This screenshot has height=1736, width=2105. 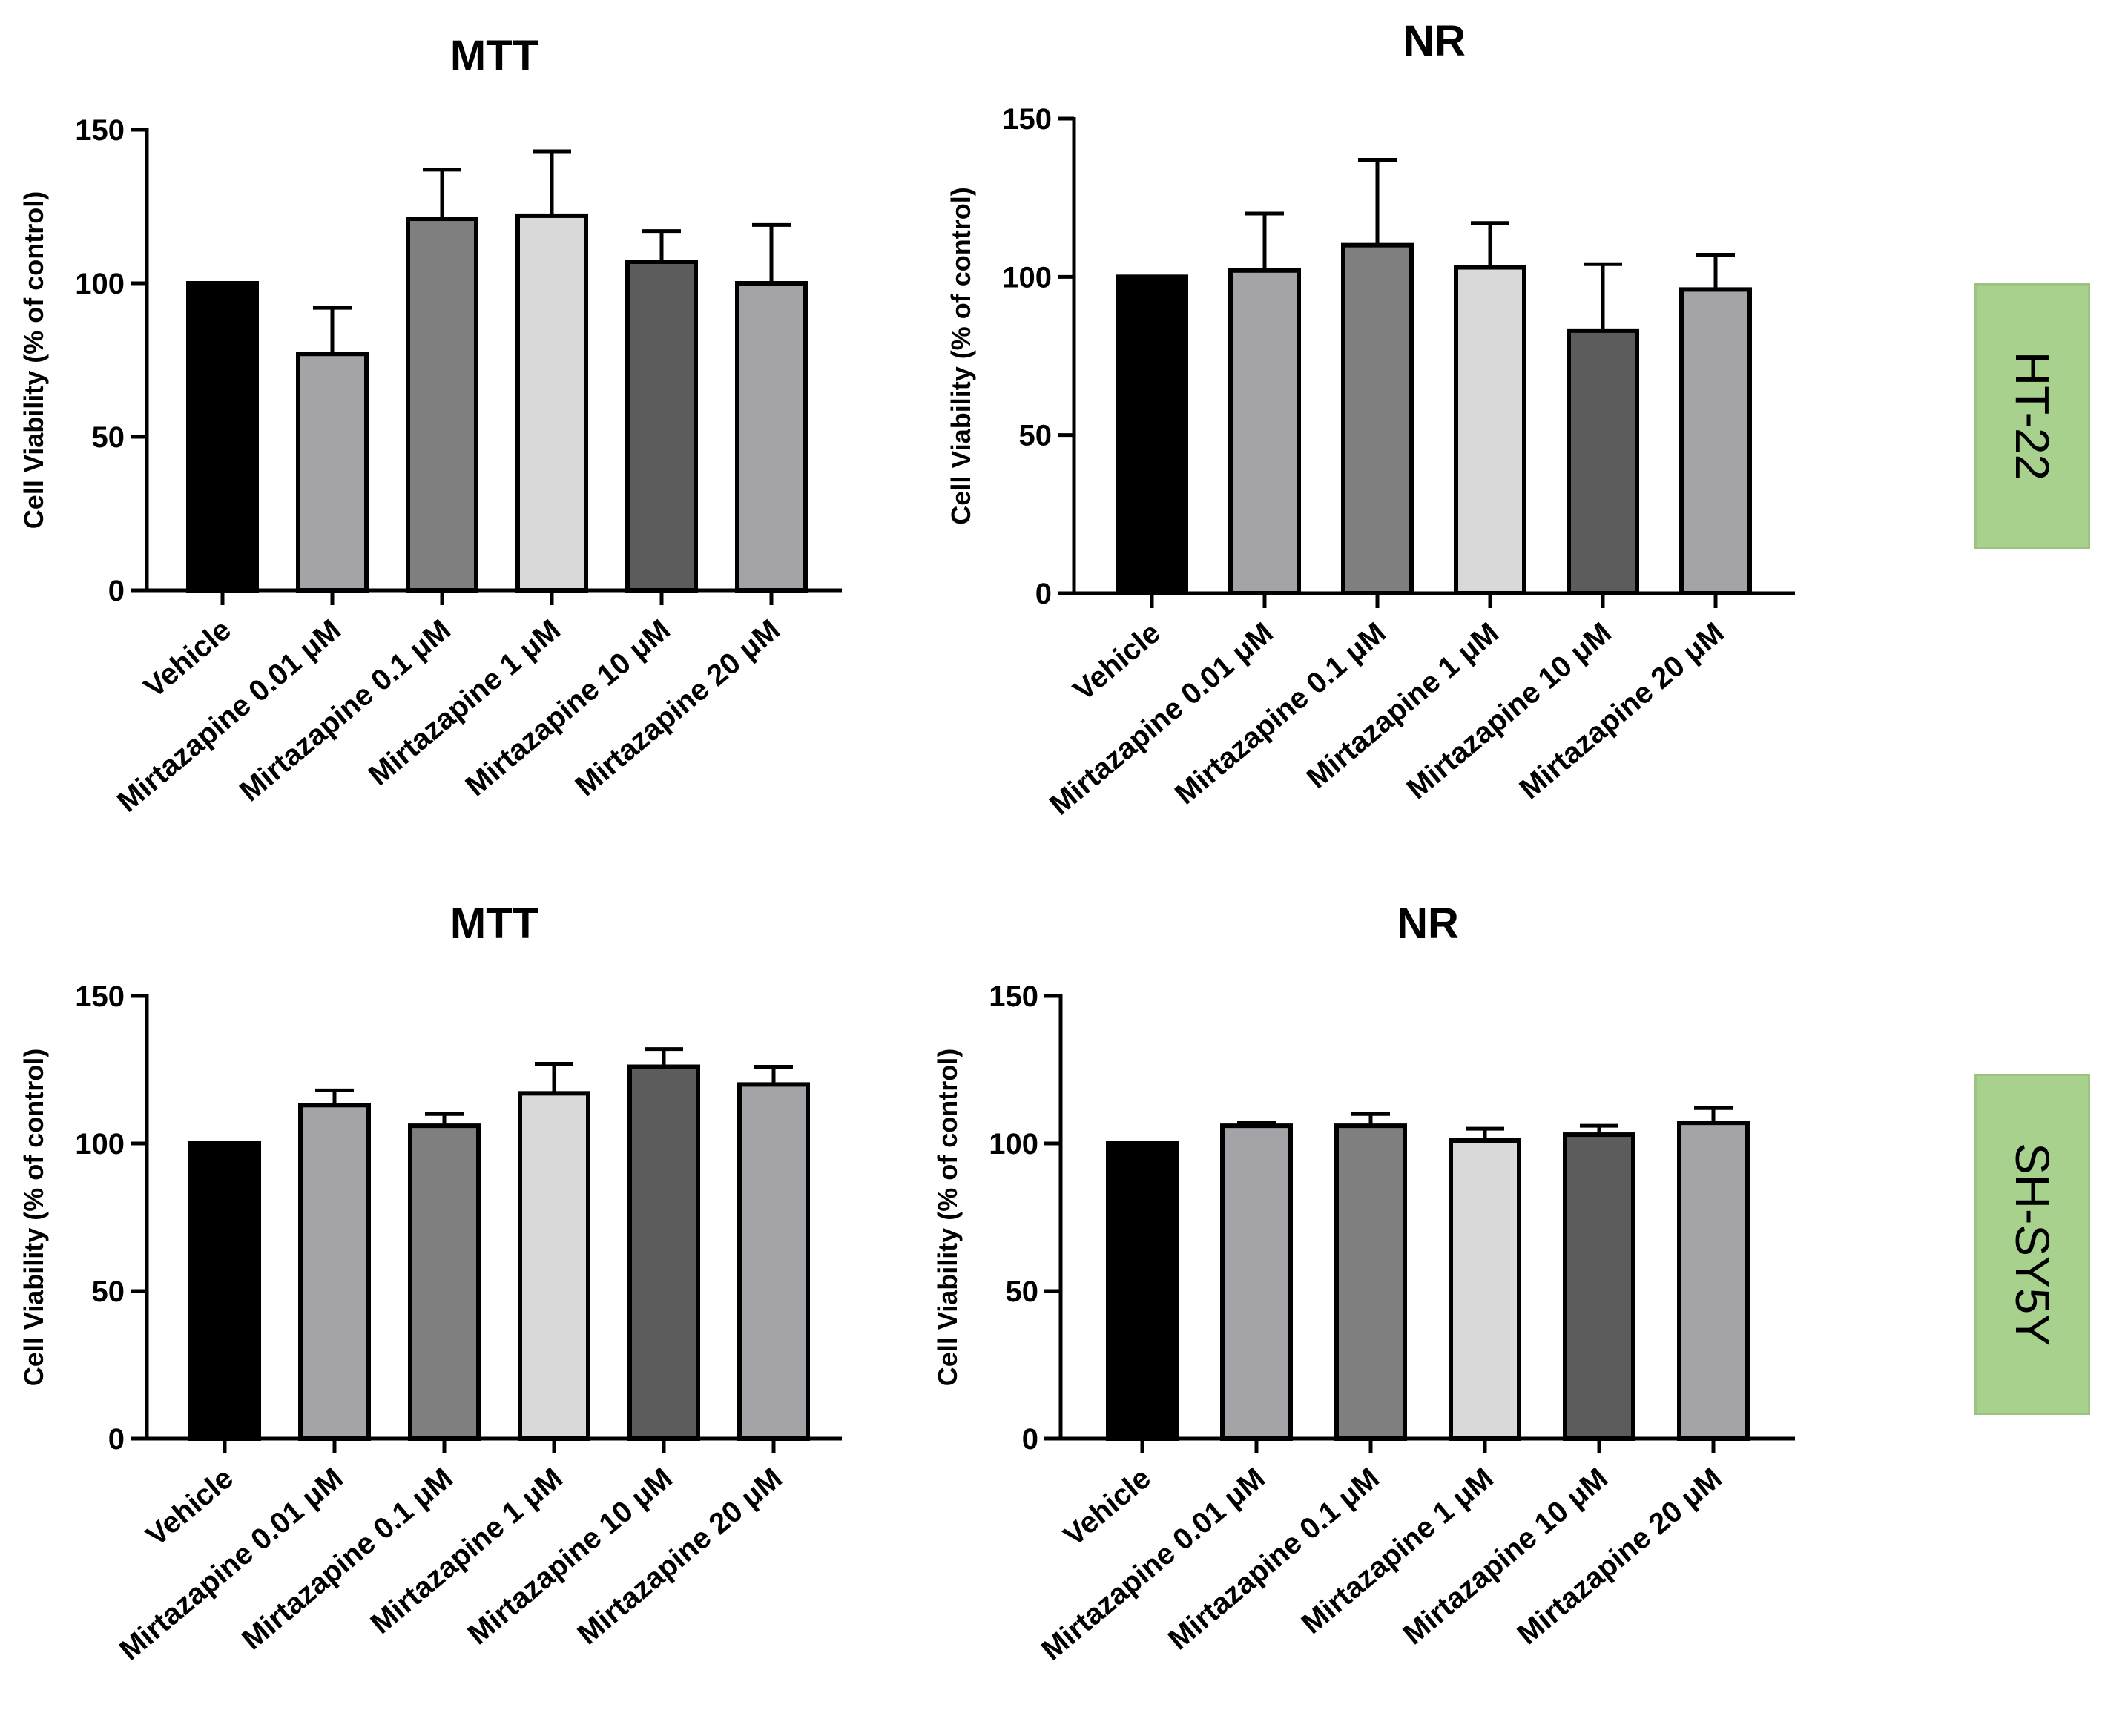 What do you see at coordinates (1428, 924) in the screenshot?
I see `chart-4-title: NR` at bounding box center [1428, 924].